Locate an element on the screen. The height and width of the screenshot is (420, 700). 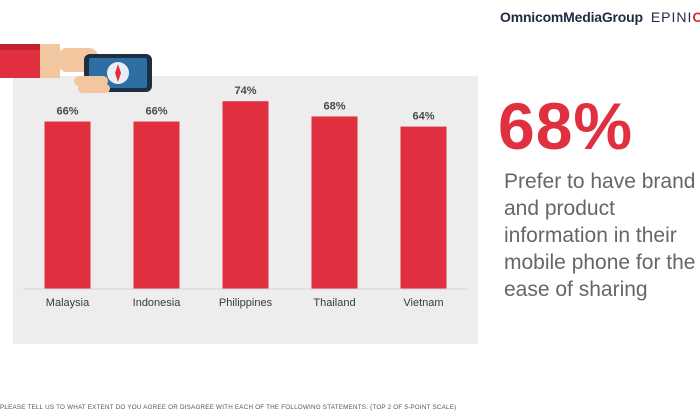
value-labels-layer: 66% 66% 74% 68% 64% is located at coordinates (245, 103).